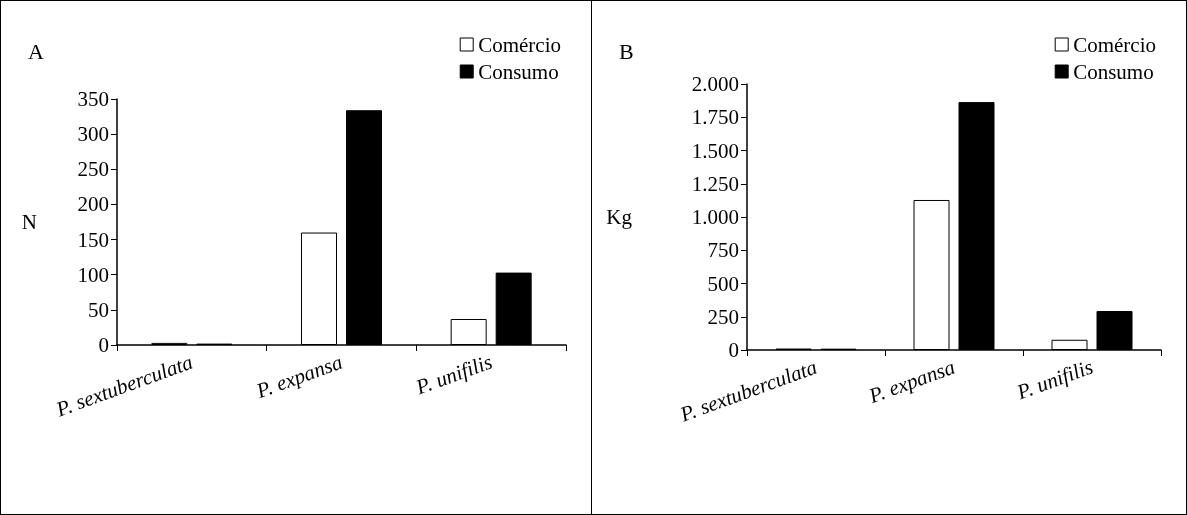 The width and height of the screenshot is (1187, 515). Describe the element at coordinates (626, 51) in the screenshot. I see `chart-title: B` at that location.